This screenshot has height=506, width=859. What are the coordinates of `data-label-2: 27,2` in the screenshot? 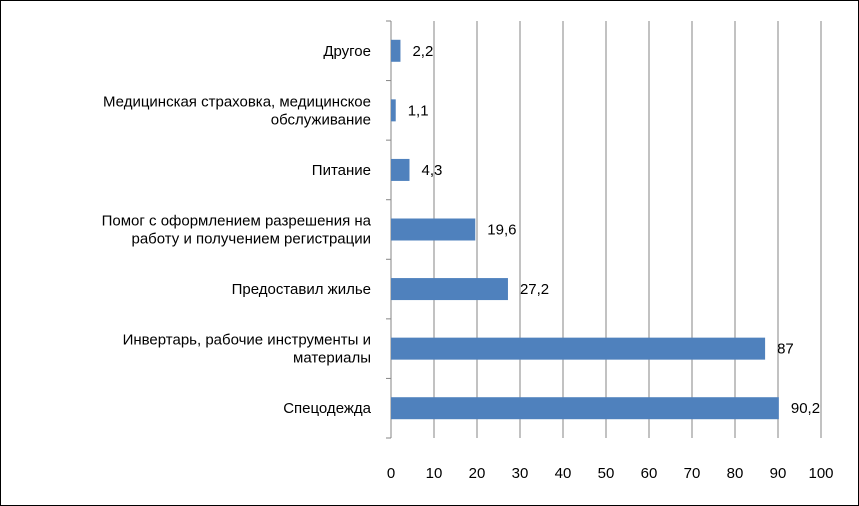 It's located at (534, 289).